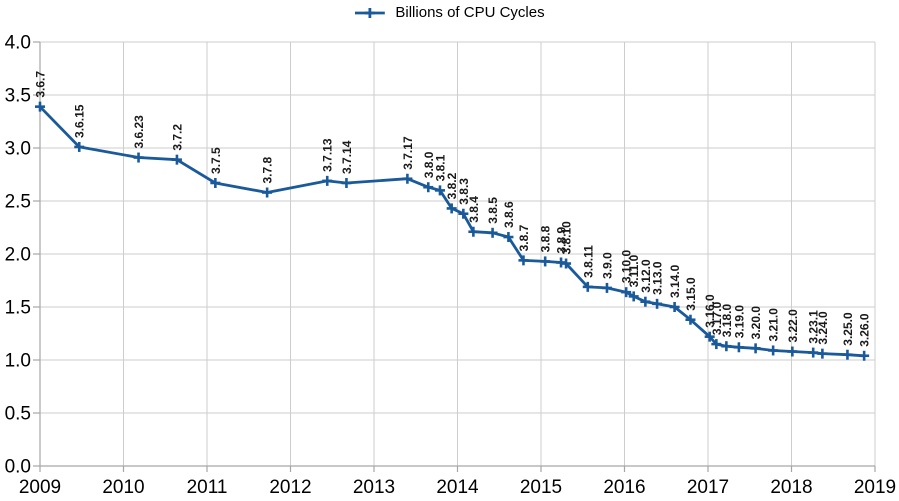 The height and width of the screenshot is (501, 899). I want to click on data-point-label: 3.7.14, so click(347, 157).